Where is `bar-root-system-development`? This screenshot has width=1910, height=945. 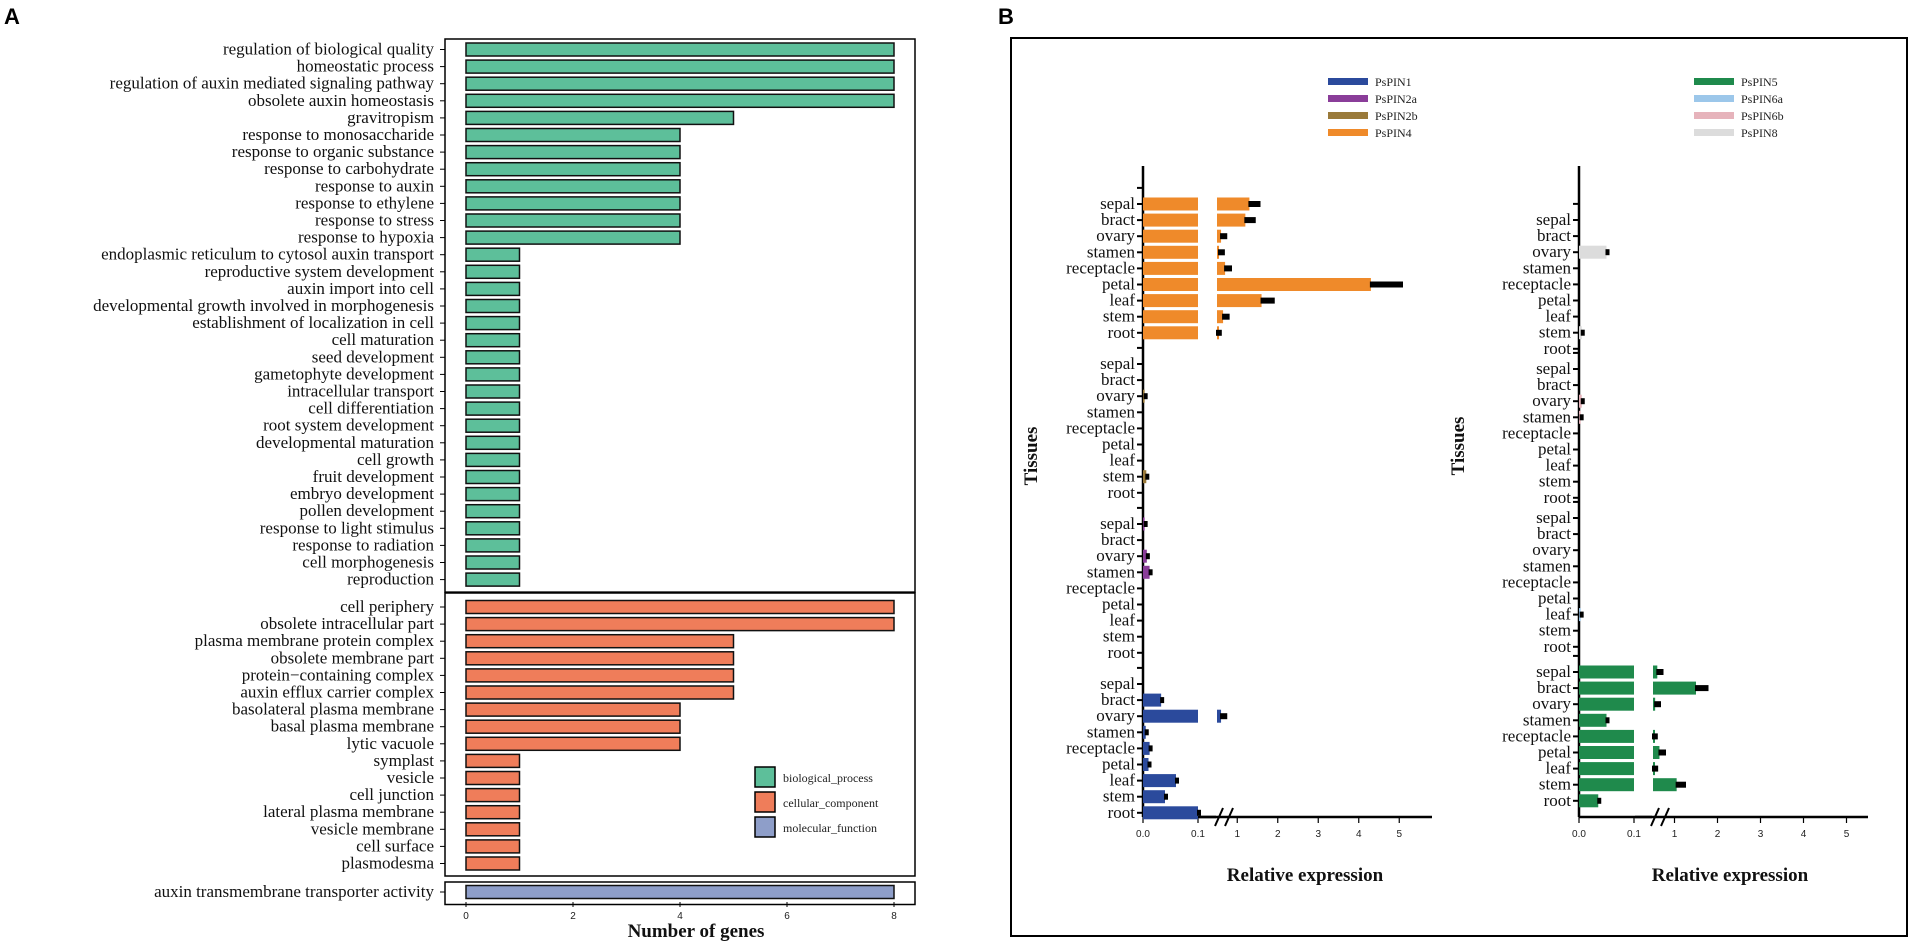
bar-root-system-development is located at coordinates (493, 425).